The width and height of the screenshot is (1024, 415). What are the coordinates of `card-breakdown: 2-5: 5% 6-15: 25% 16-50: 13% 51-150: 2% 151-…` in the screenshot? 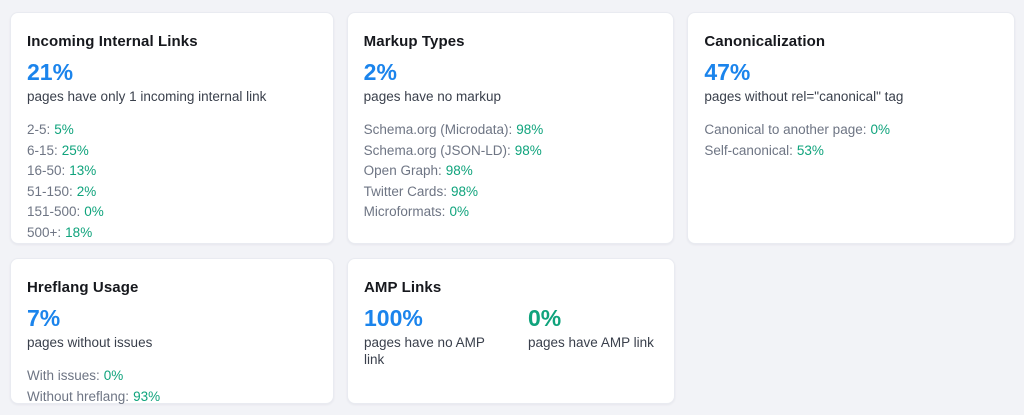 It's located at (172, 181).